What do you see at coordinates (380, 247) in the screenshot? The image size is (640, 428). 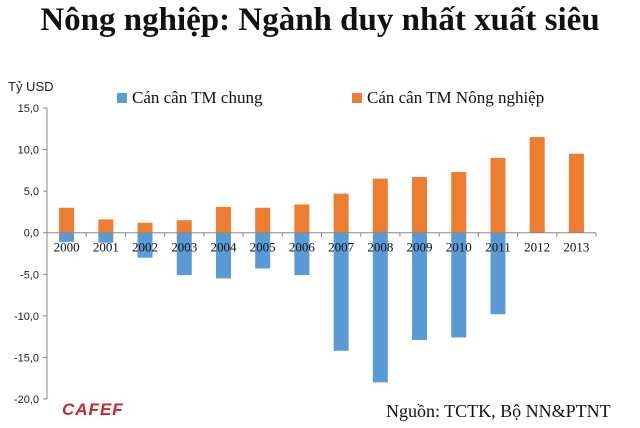 I see `x-tick-label: 2008` at bounding box center [380, 247].